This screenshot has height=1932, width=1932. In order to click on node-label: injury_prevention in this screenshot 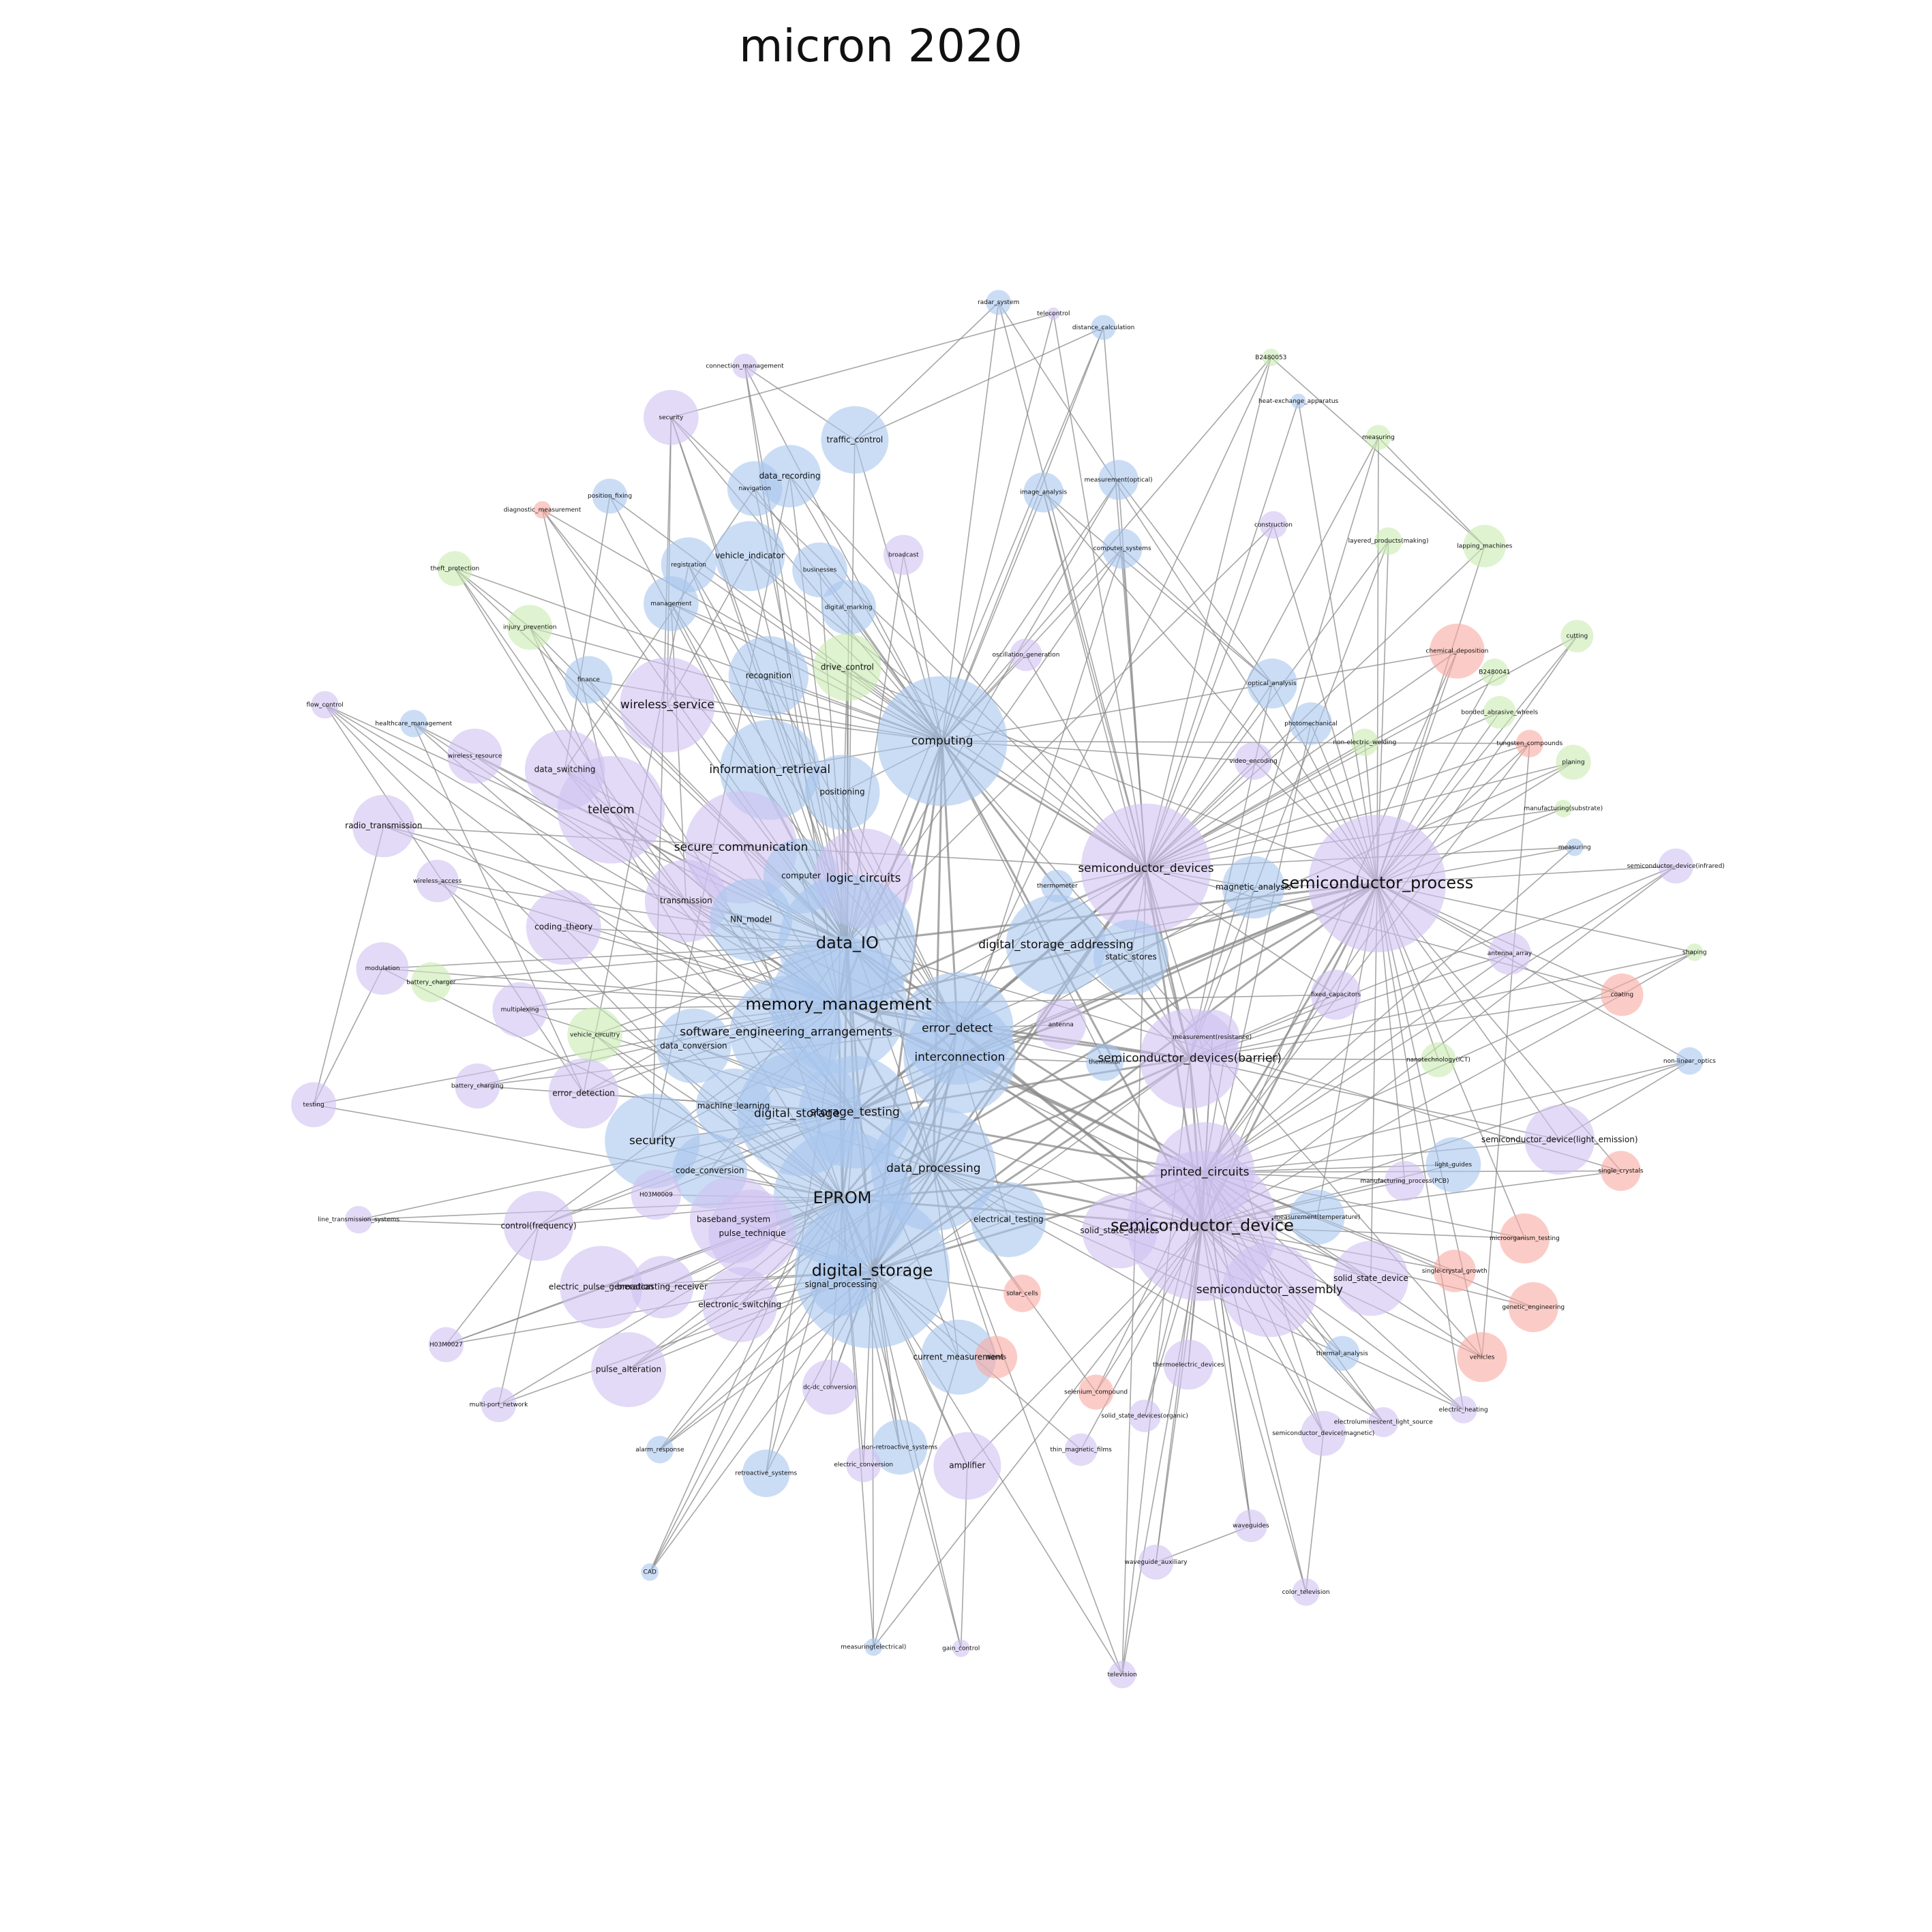, I will do `click(530, 627)`.